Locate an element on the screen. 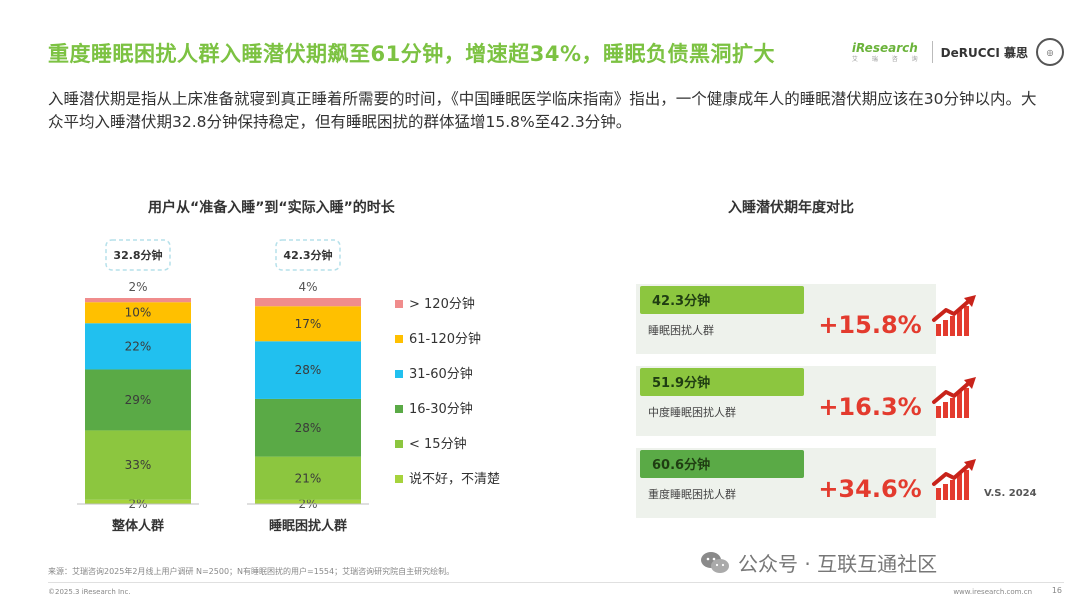 Image resolution: width=1080 pixels, height=608 pixels. growth-rate: +15.8% is located at coordinates (869, 325).